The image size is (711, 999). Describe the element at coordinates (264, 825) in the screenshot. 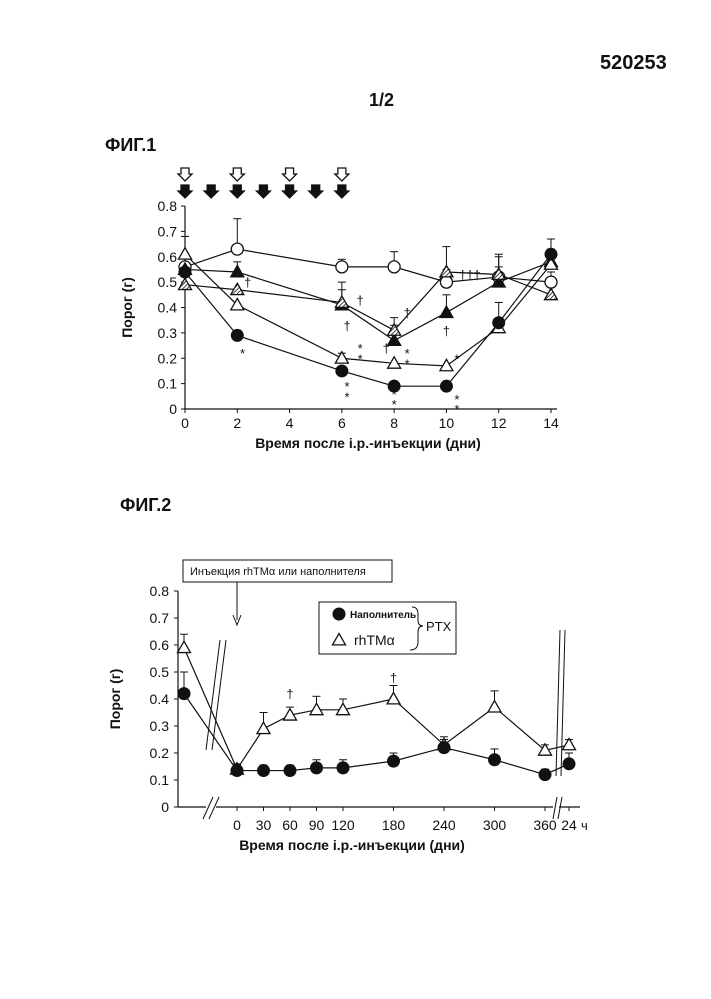

I see `fig2-x-tick-label: 30` at that location.